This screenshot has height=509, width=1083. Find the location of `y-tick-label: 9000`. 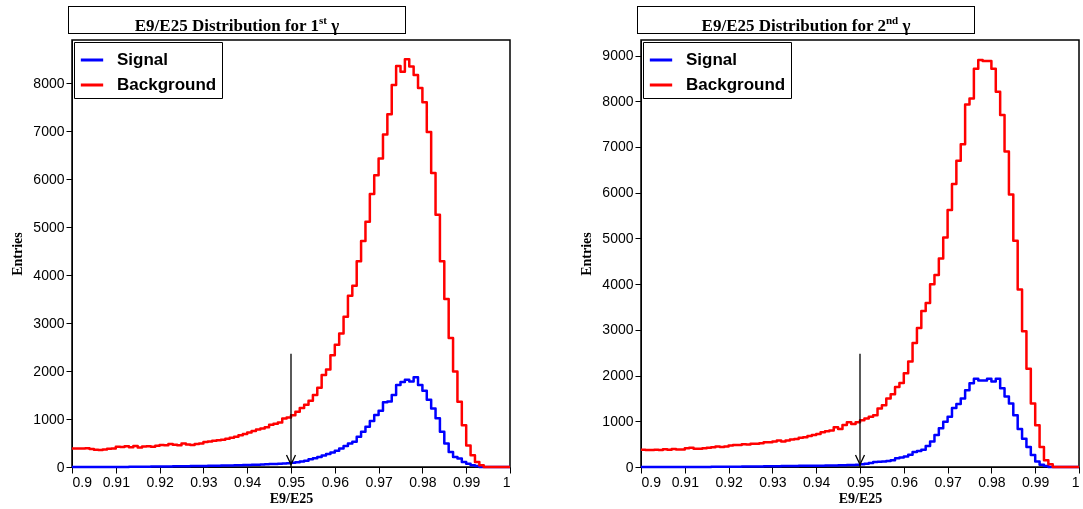

y-tick-label: 9000 is located at coordinates (618, 55).